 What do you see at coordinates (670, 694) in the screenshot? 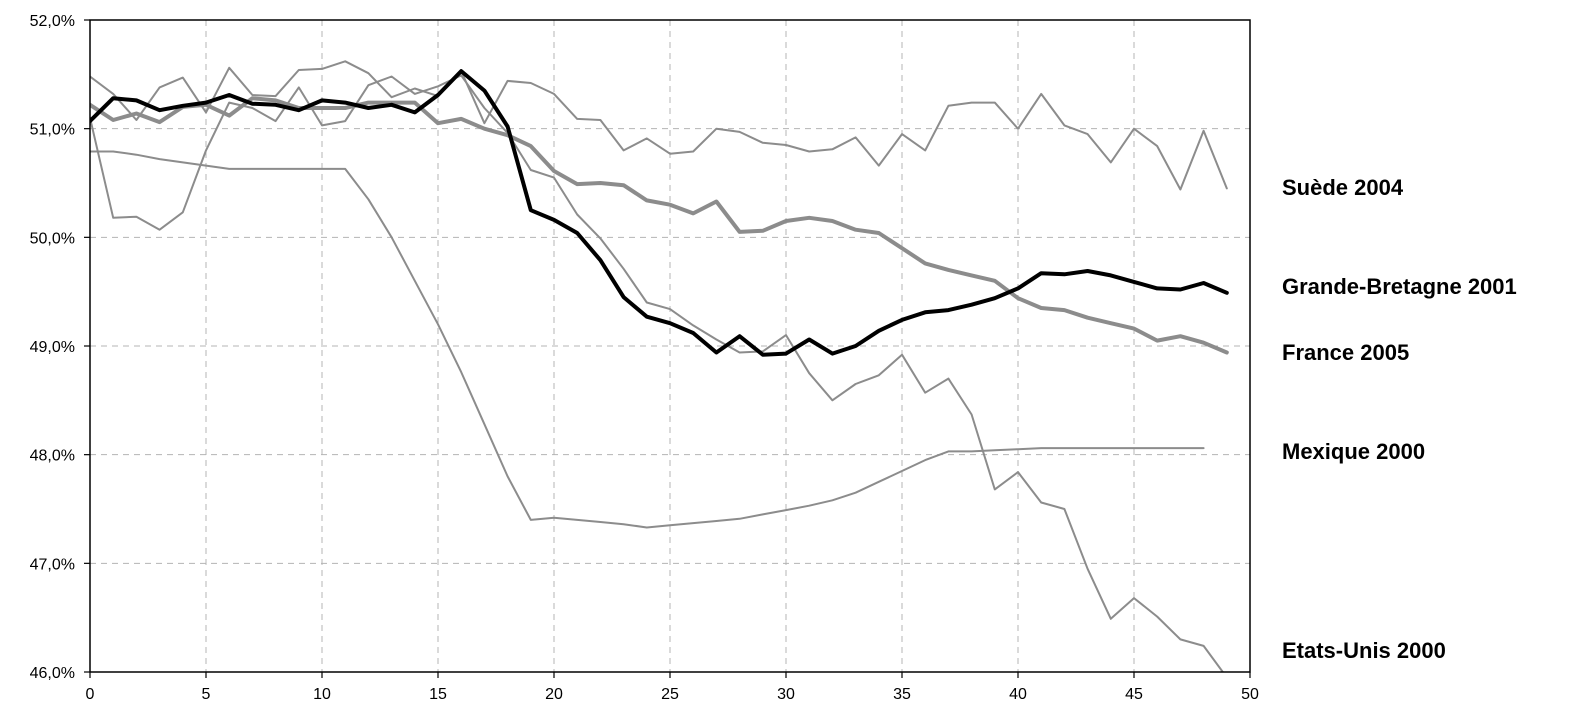
I see `x-tick-label: 25` at bounding box center [670, 694].